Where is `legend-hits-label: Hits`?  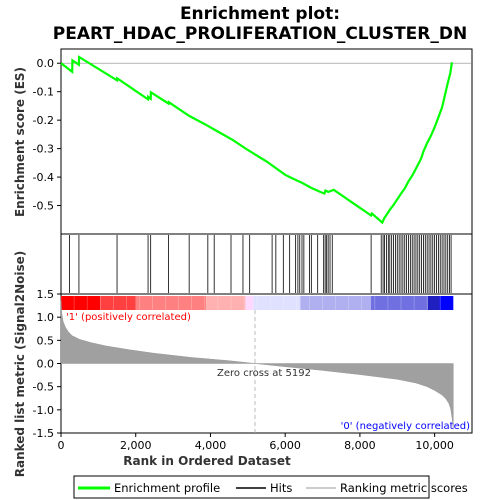
legend-hits-label: Hits is located at coordinates (281, 488).